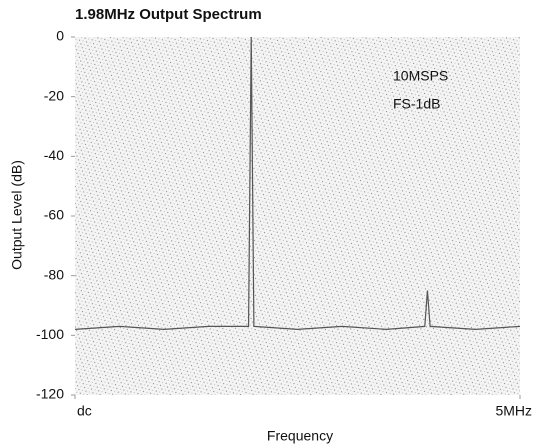  Describe the element at coordinates (420, 76) in the screenshot. I see `annotation: 10MSPS` at that location.